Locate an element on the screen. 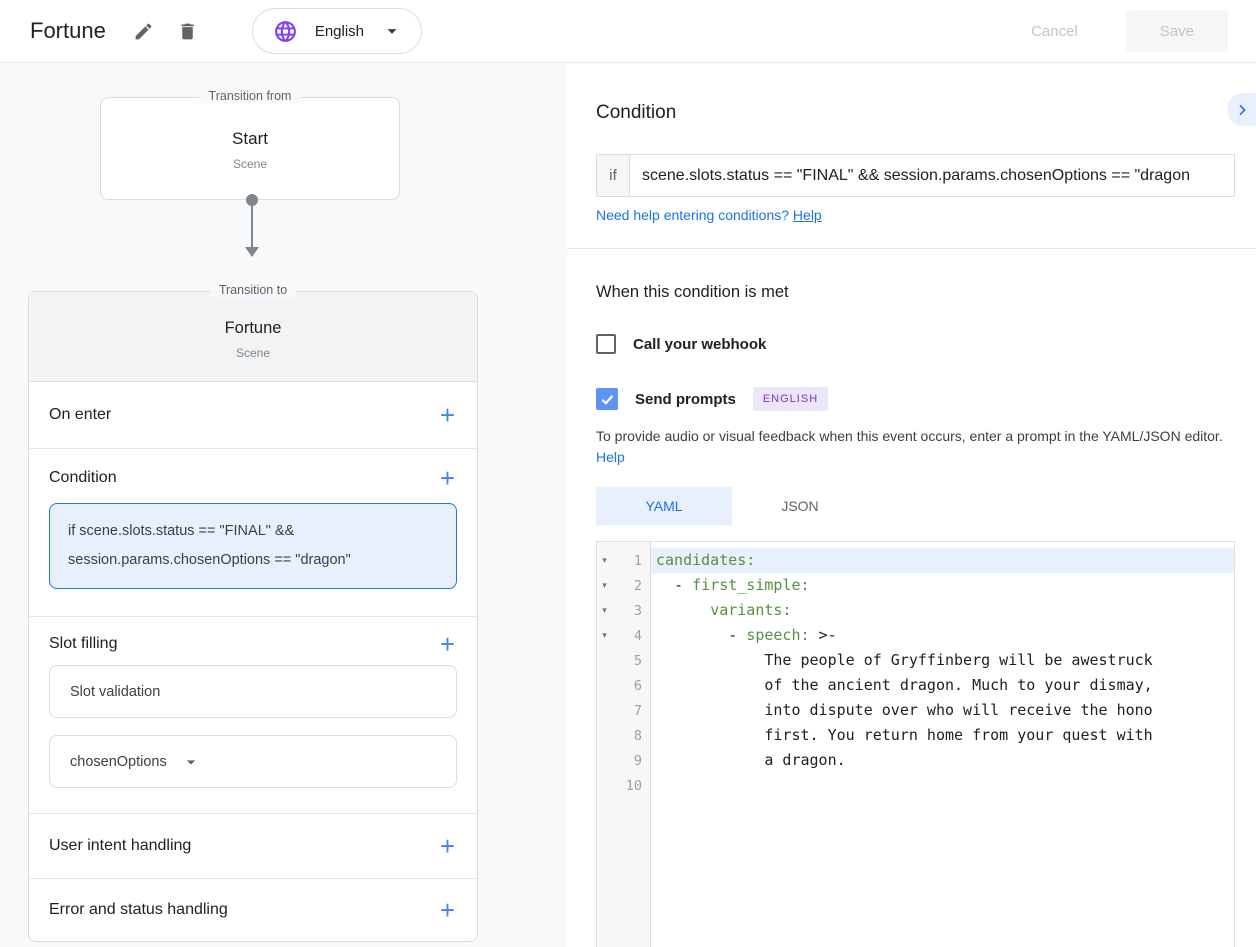  line-number: 6 is located at coordinates (637, 685).